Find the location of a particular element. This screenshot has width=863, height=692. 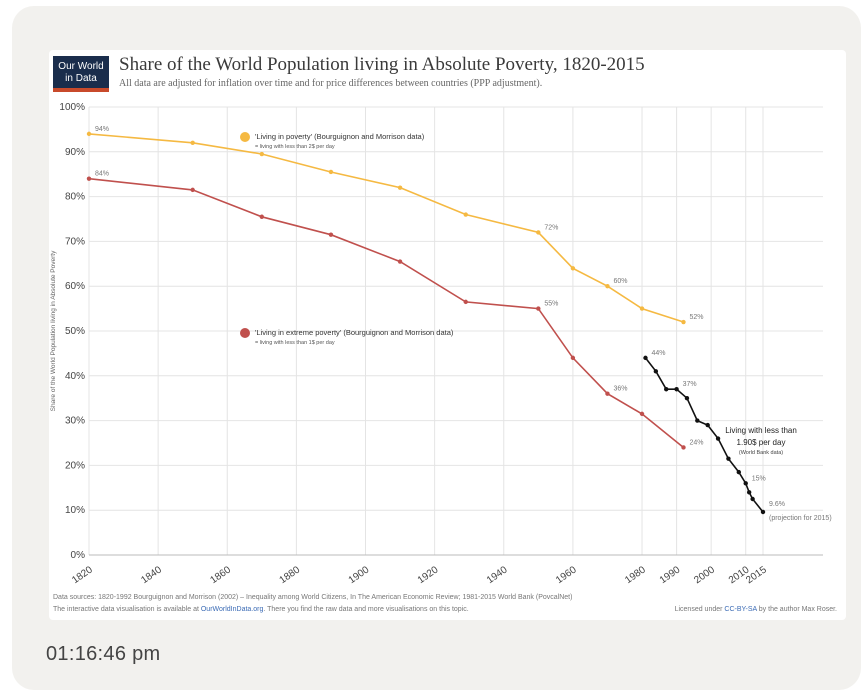

data-label: 37% is located at coordinates (690, 384).